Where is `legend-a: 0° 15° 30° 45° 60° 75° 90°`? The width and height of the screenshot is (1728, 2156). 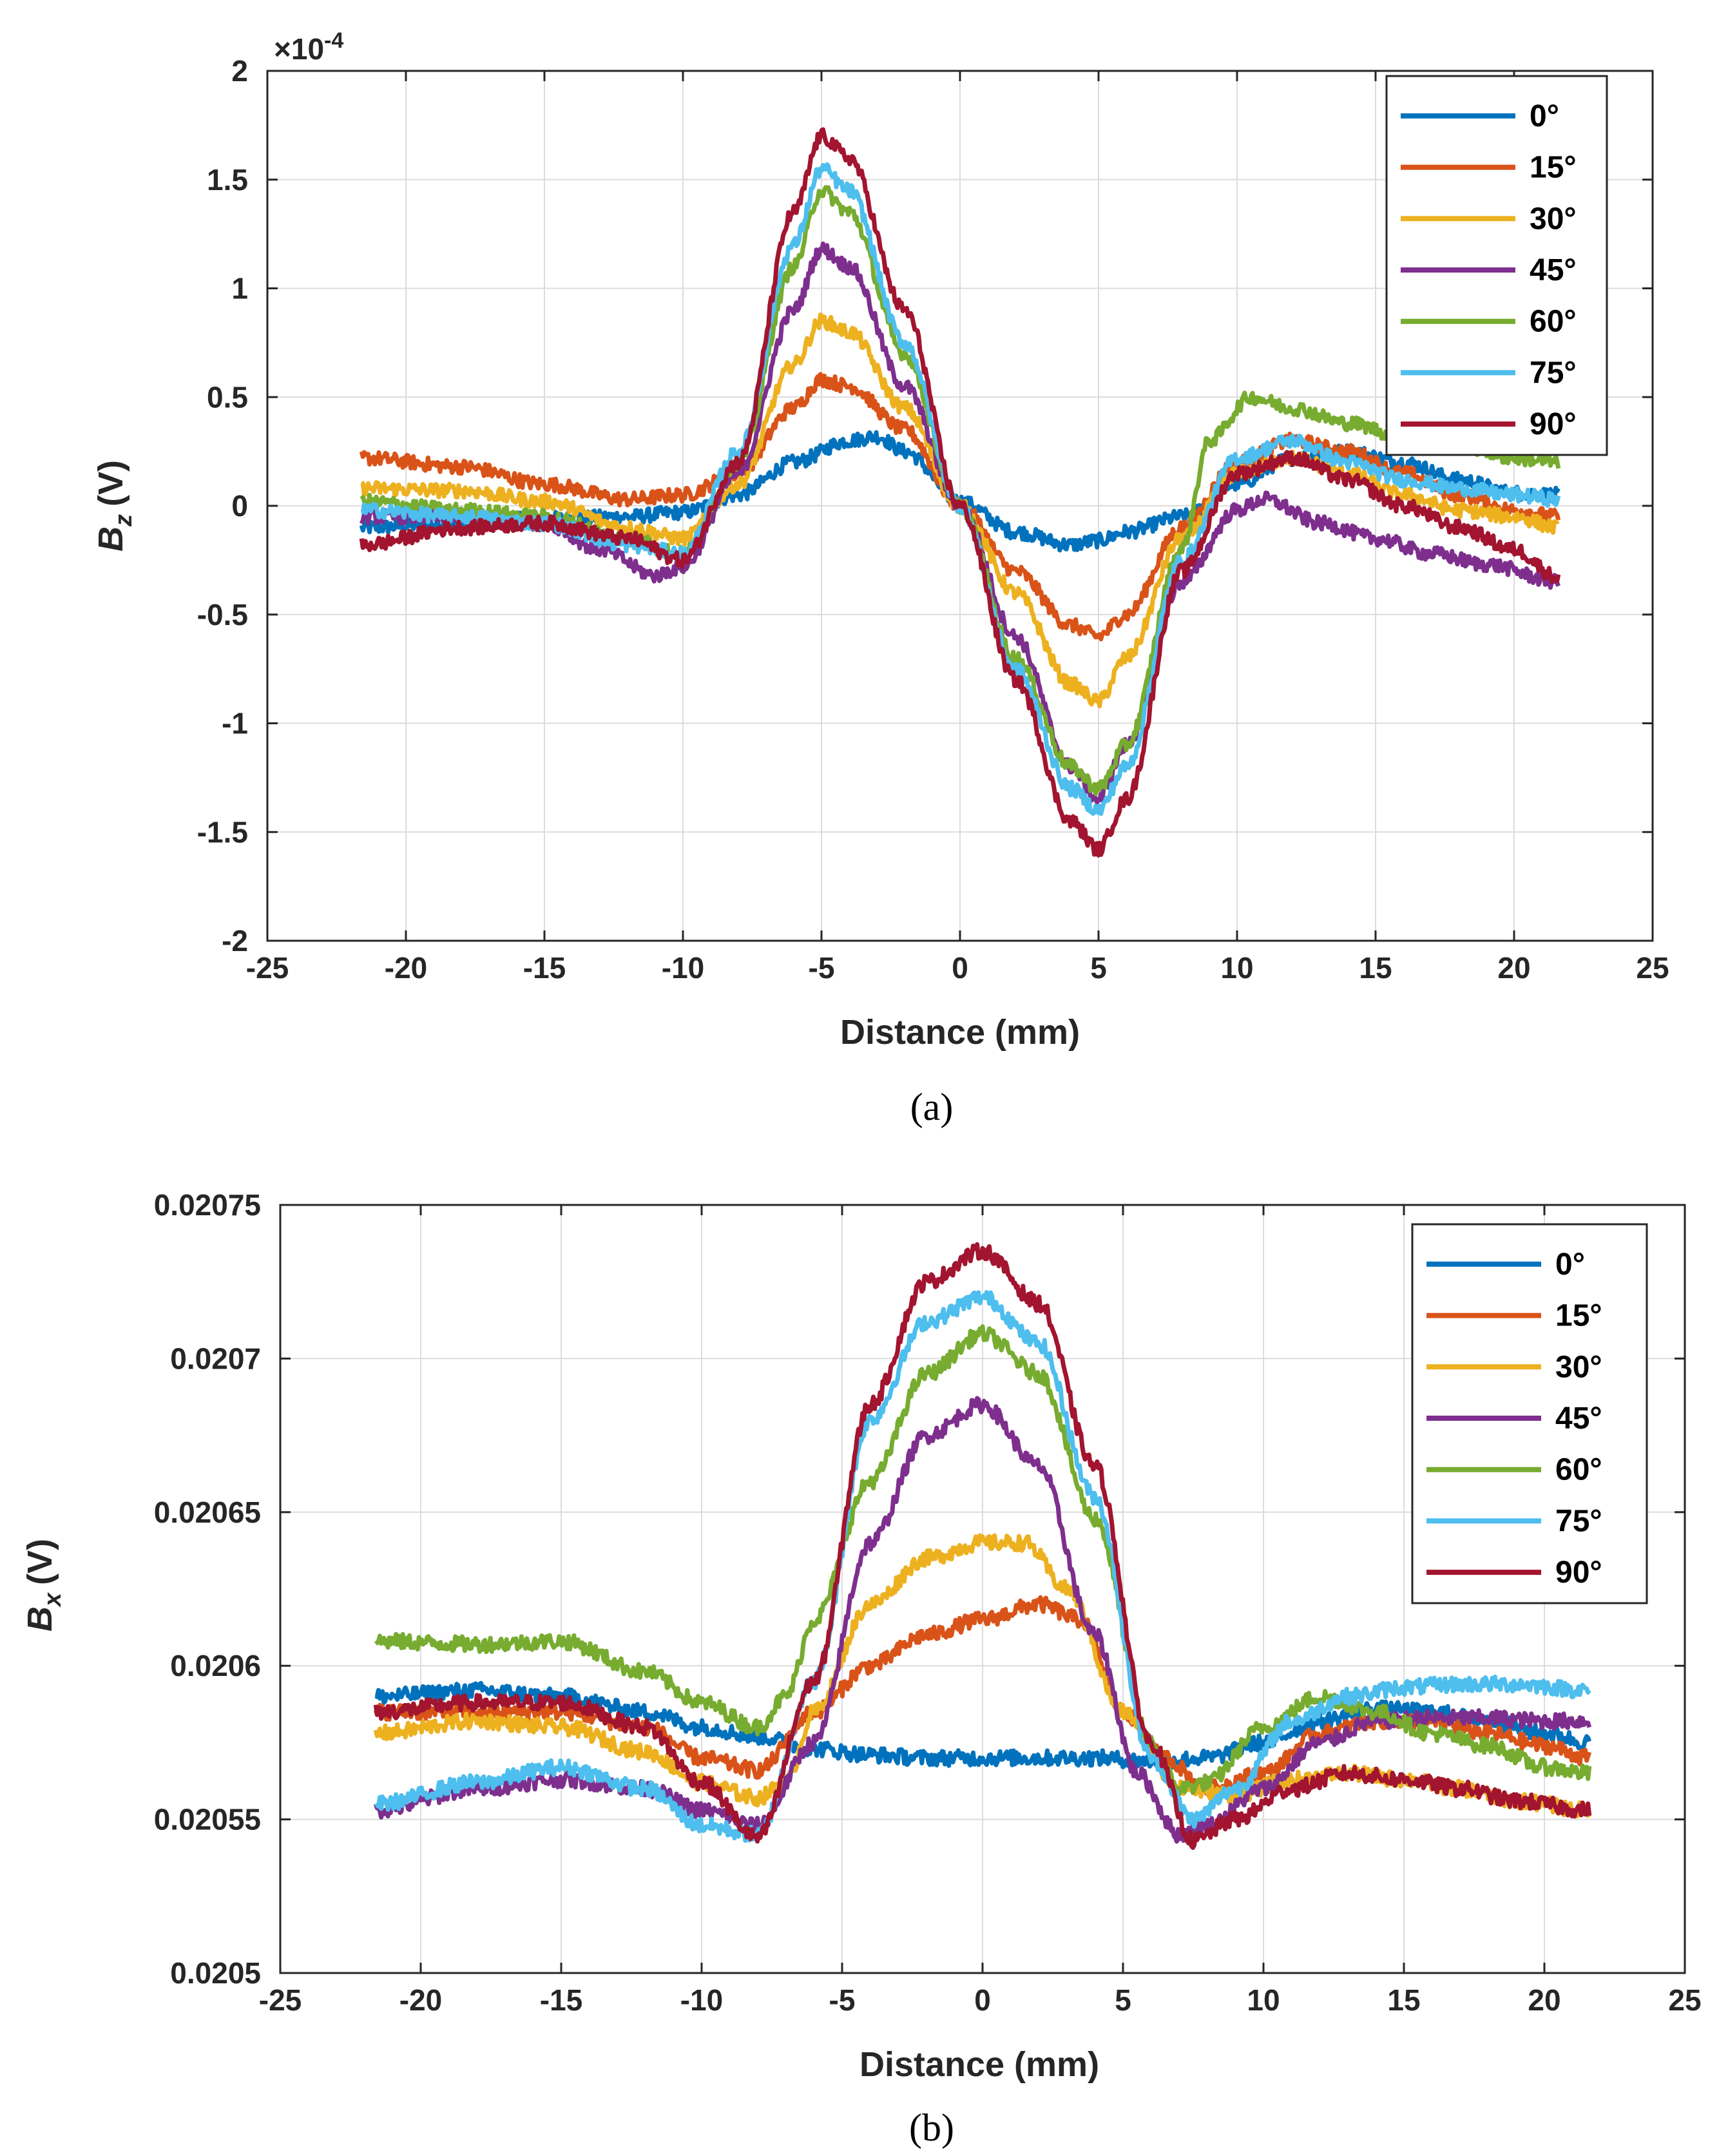
legend-a: 0° 15° 30° 45° 60° 75° 90° is located at coordinates (1496, 265).